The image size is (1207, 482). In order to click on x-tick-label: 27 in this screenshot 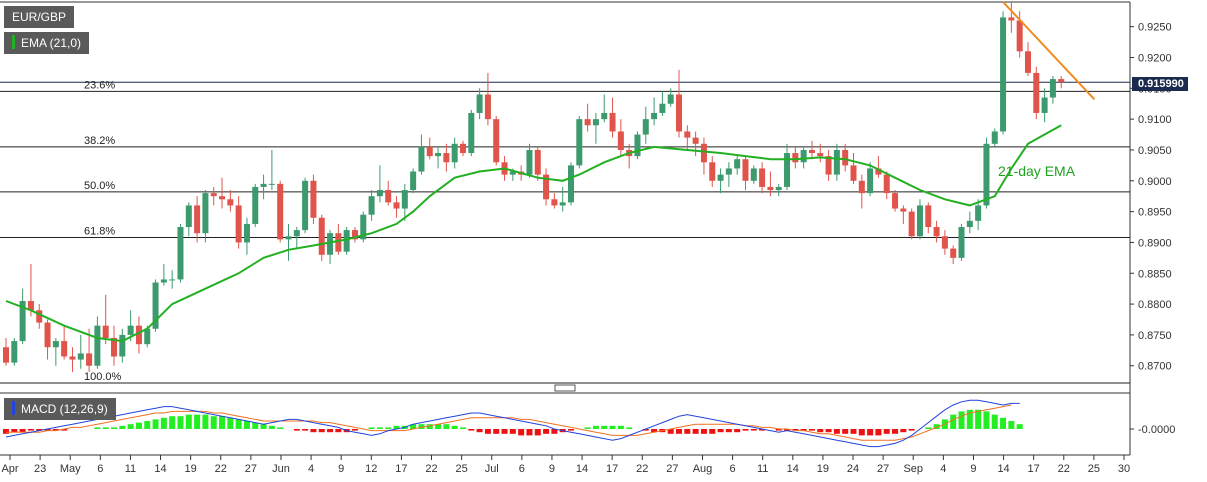, I will do `click(251, 469)`.